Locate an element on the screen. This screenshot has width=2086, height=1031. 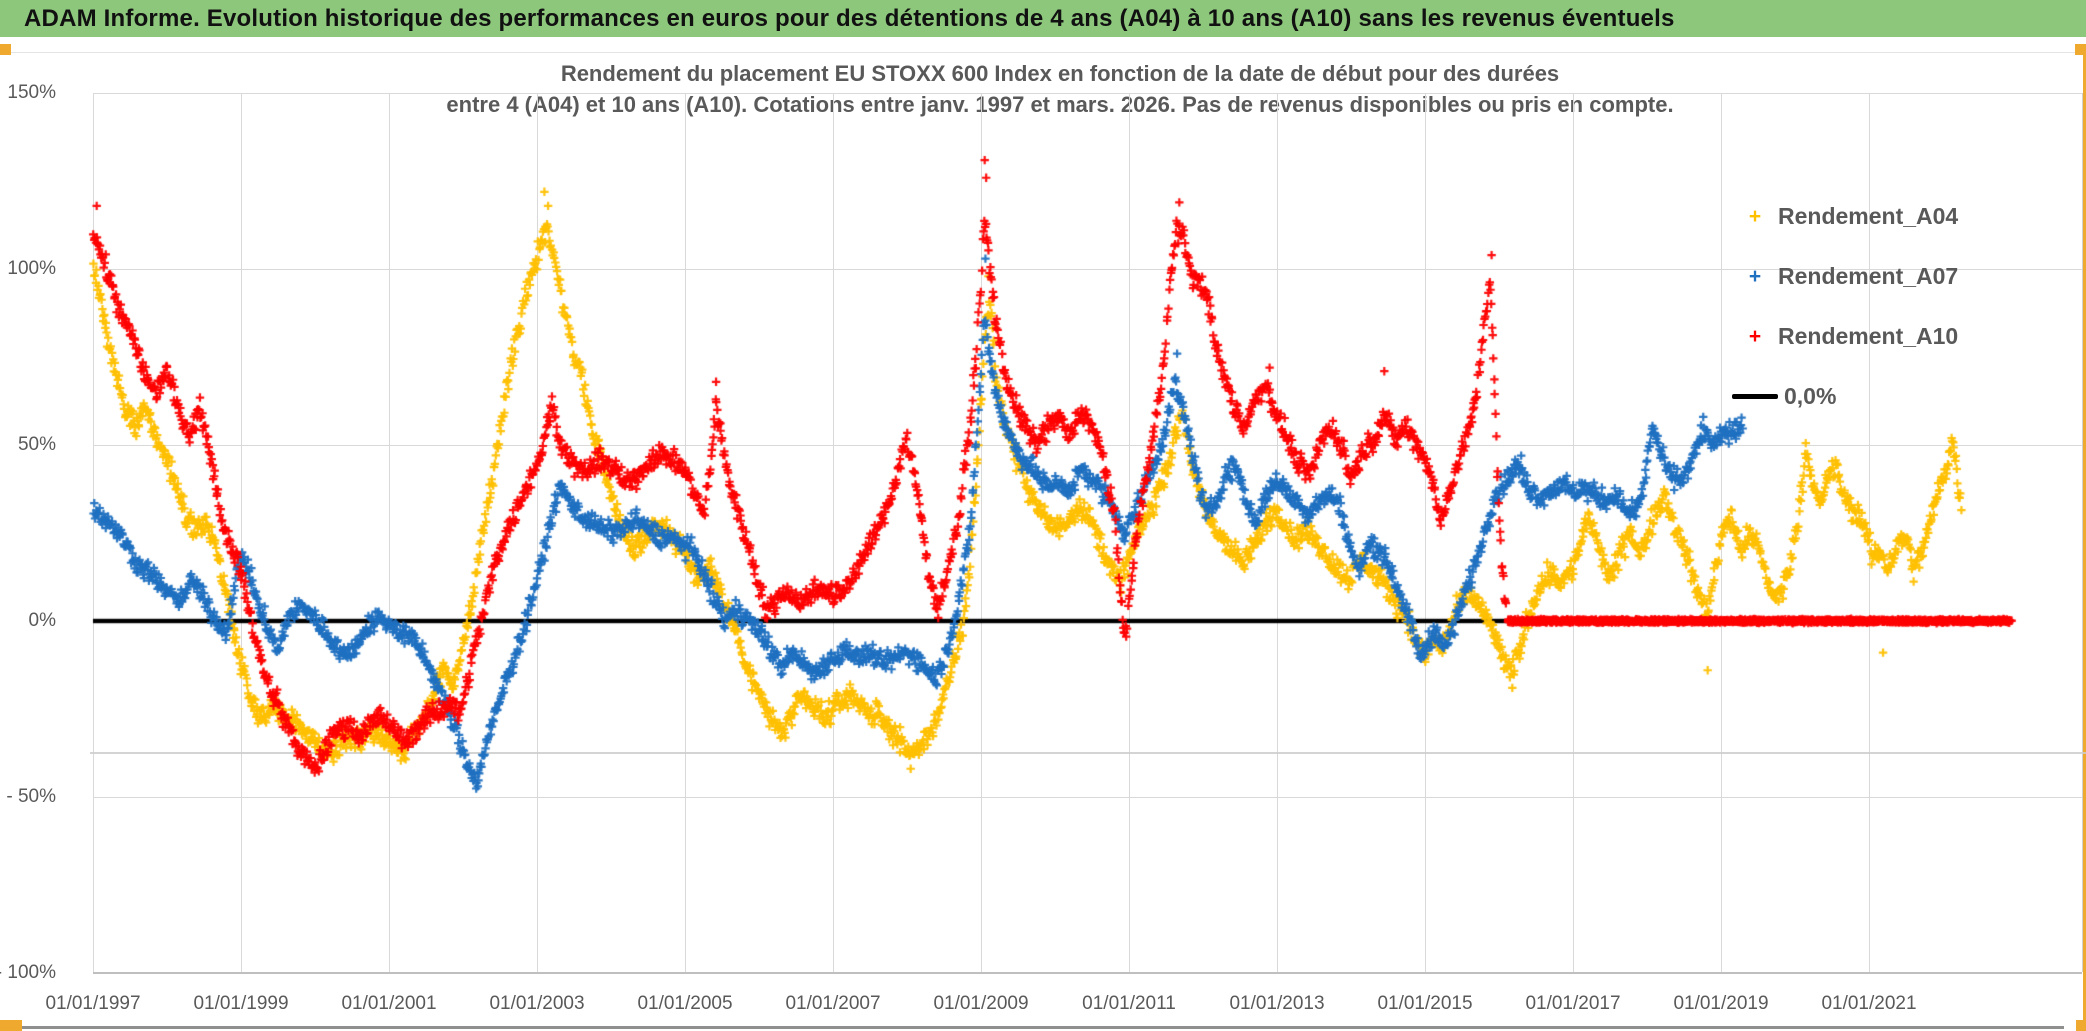
legend-item-zero-line: 0,0% is located at coordinates (1872, 396).